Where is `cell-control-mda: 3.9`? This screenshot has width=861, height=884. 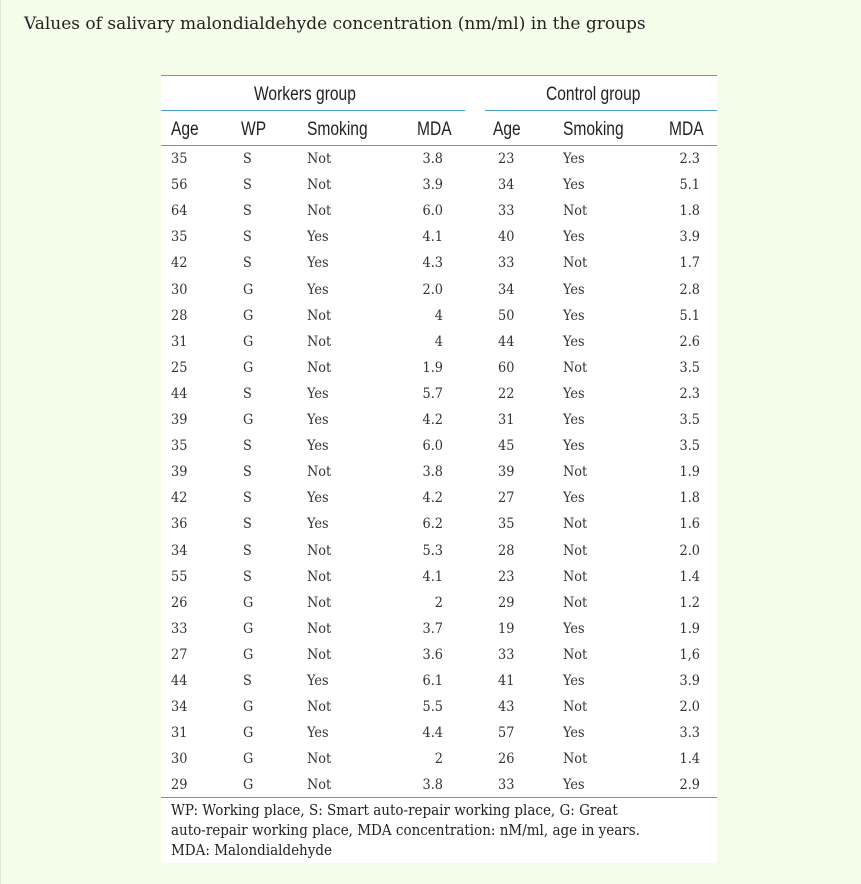
cell-control-mda: 3.9 is located at coordinates (689, 237).